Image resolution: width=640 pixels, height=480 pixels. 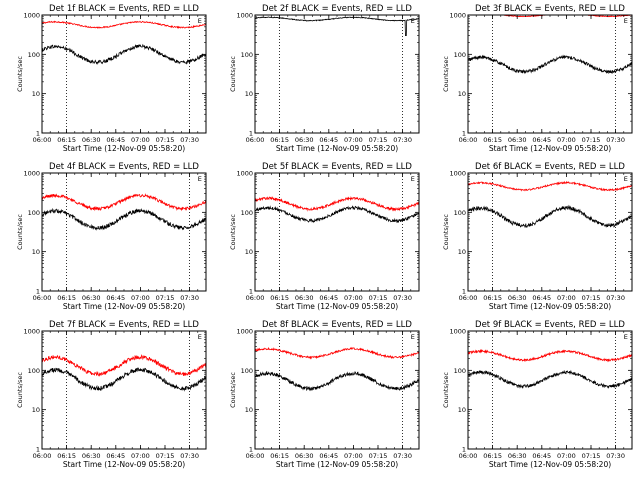 I want to click on panel-title: Det 5f BLACK = Events, RED = LLD, so click(x=337, y=167).